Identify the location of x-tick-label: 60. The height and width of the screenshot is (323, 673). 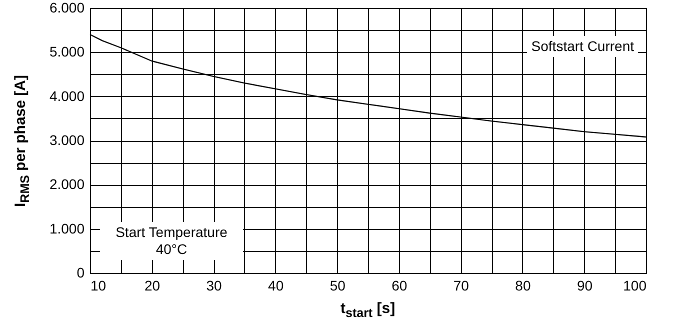
(400, 286).